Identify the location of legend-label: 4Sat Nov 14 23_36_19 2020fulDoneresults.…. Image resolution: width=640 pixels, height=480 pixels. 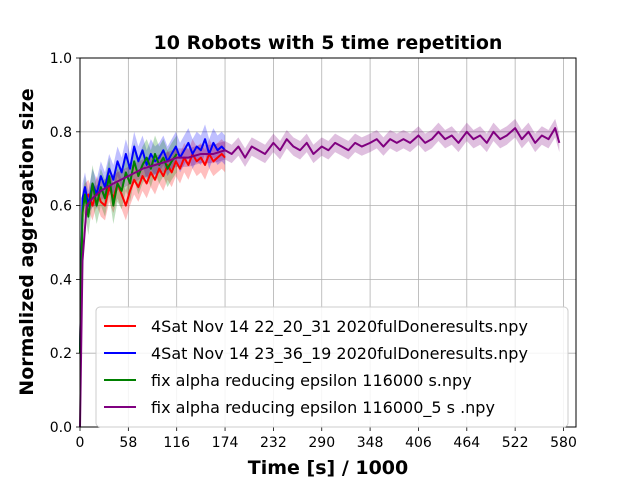
(339, 354).